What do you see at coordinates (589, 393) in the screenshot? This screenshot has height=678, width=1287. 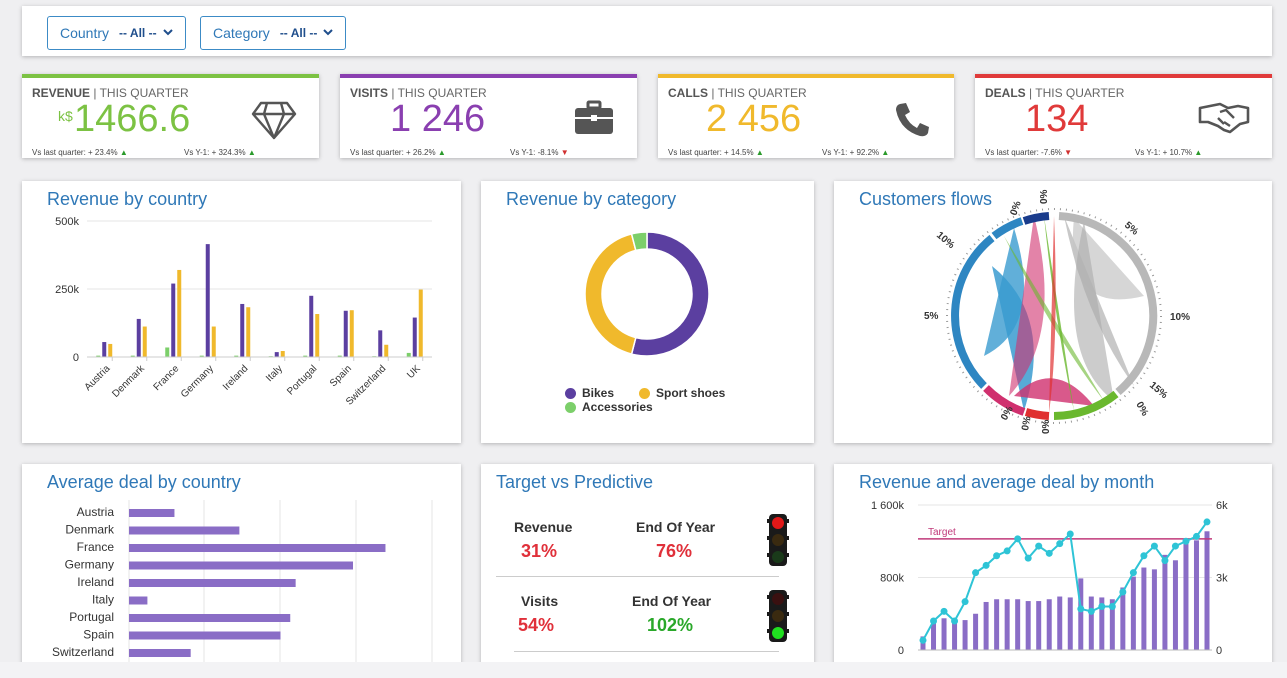 I see `legend-item-bikes: Bikes` at bounding box center [589, 393].